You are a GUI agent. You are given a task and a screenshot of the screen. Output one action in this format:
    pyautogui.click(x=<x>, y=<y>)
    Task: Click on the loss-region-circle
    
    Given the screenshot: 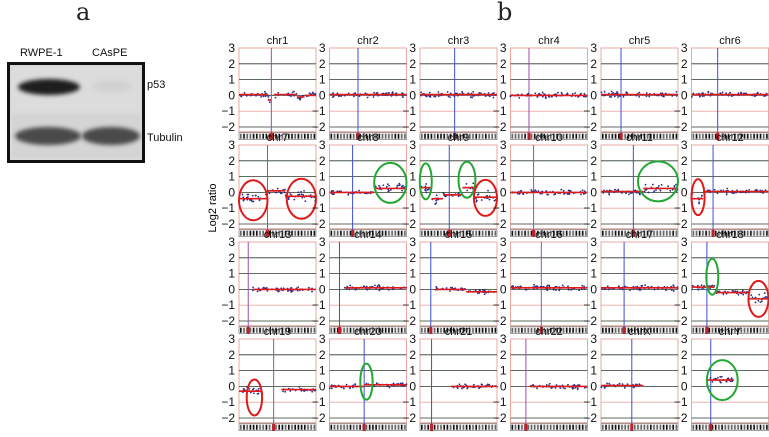 What is the action you would take?
    pyautogui.click(x=254, y=397)
    